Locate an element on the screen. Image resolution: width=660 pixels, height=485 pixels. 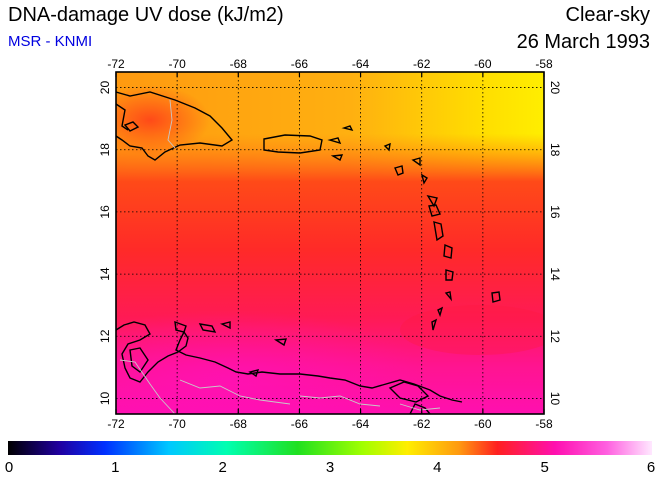
colorbar-tick-label: 6 is located at coordinates (651, 467).